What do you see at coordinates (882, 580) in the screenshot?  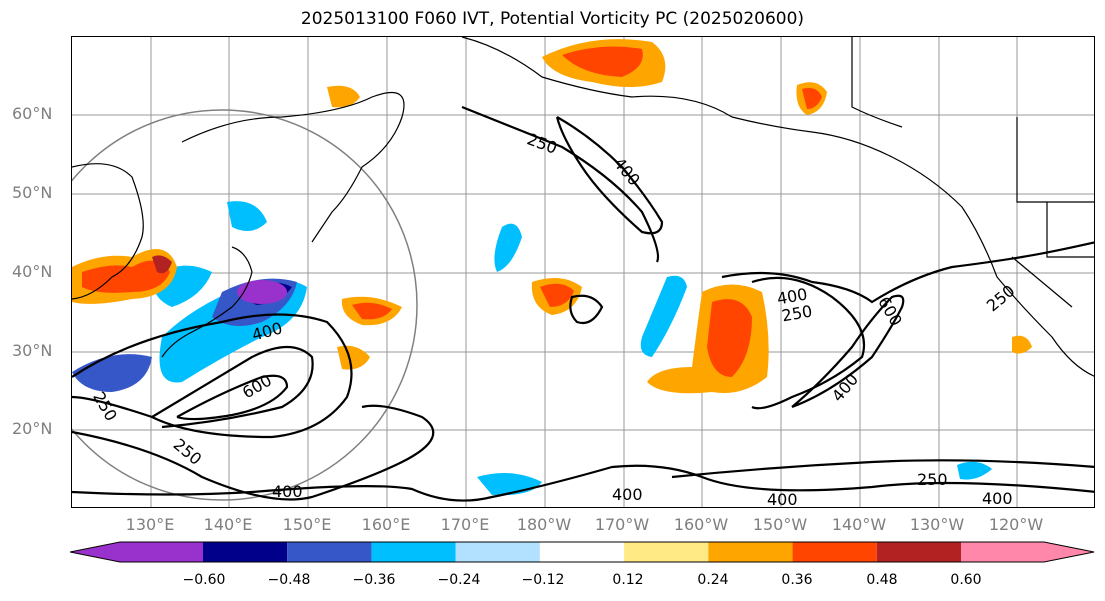 I see `colorbar-tick: 0.48` at bounding box center [882, 580].